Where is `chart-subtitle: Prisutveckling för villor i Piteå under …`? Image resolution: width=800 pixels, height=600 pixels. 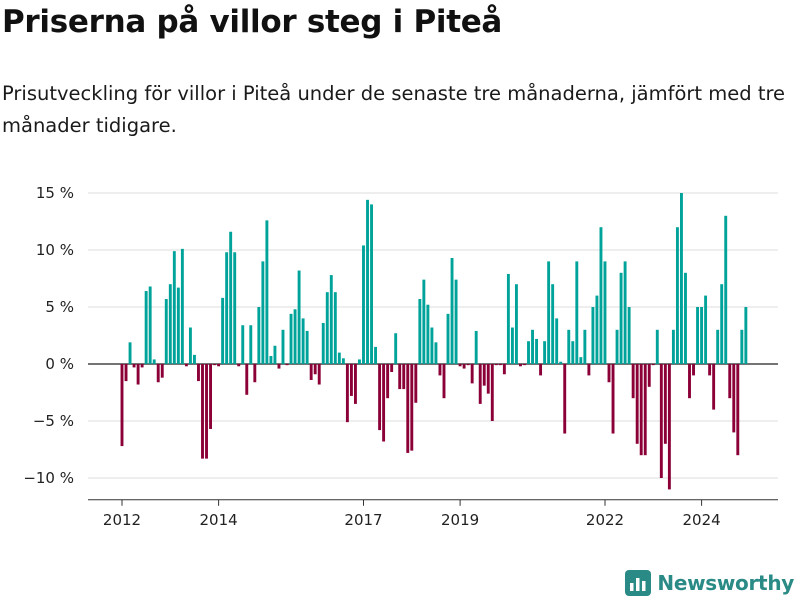
chart-subtitle: Prisutveckling för villor i Piteå under … is located at coordinates (394, 109).